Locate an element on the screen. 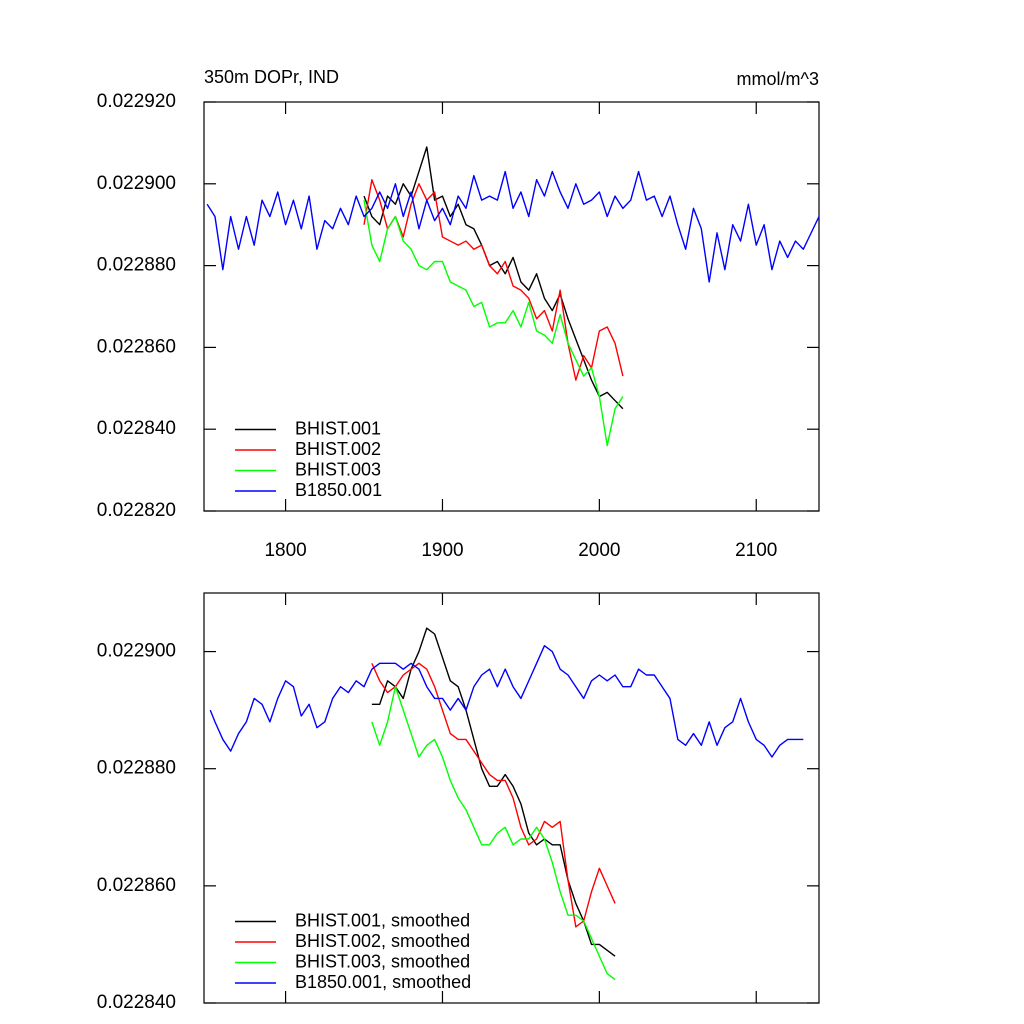  chart-title: 350m DOPr, IND is located at coordinates (271, 77).